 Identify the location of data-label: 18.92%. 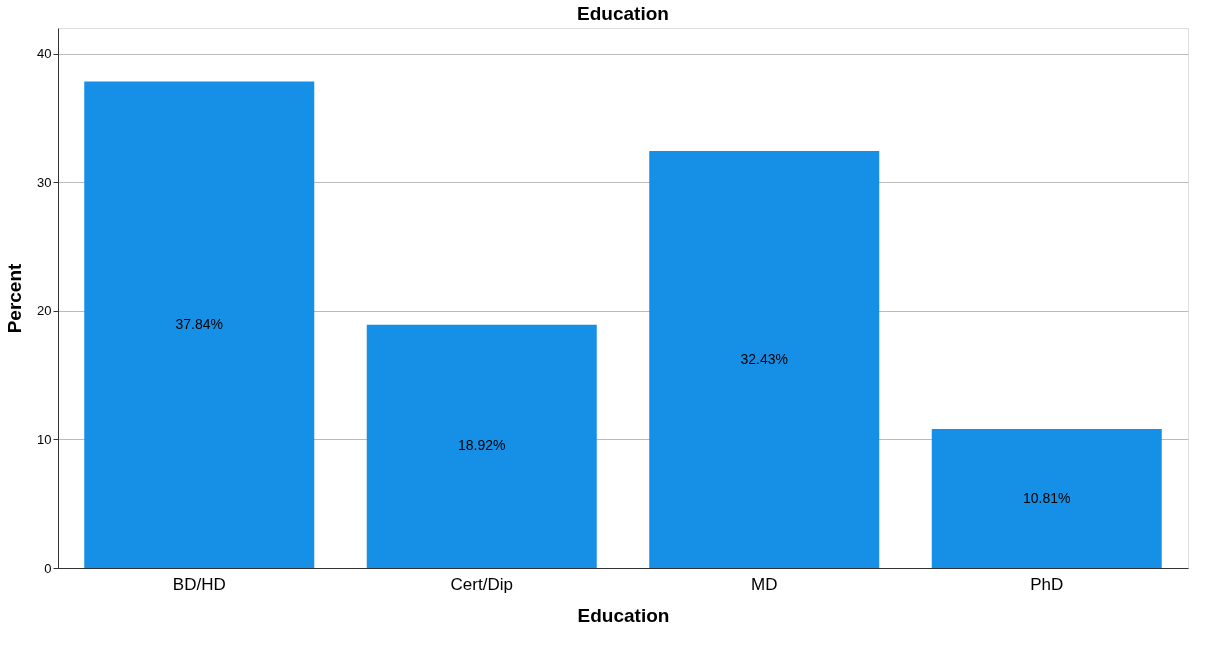
(482, 445).